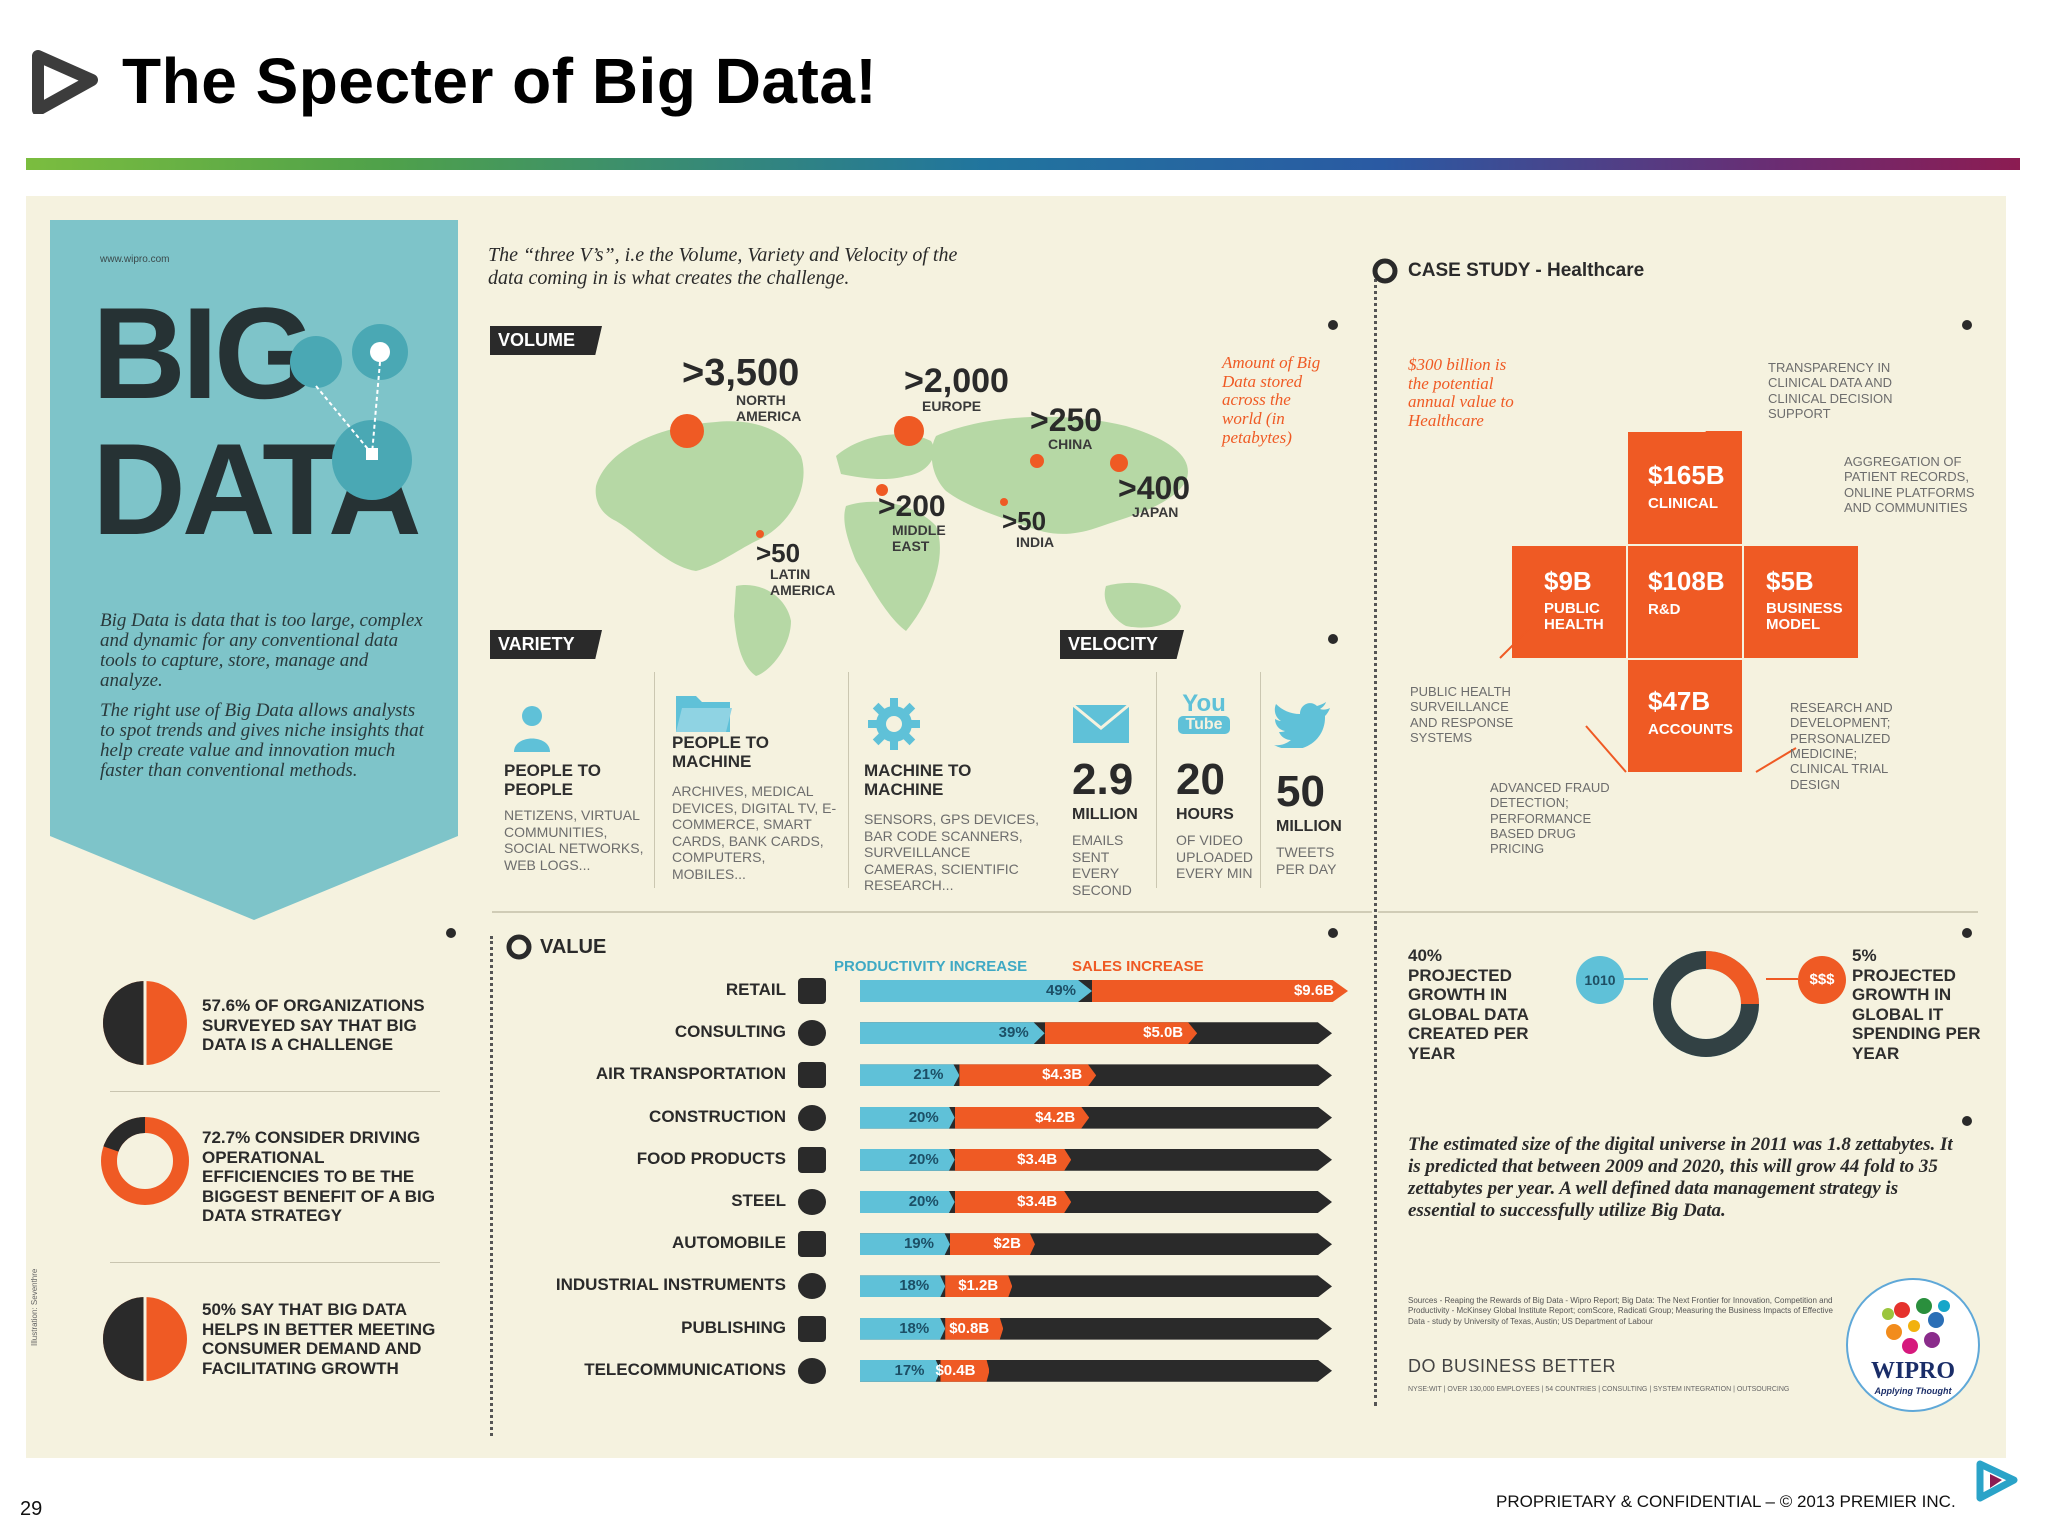  Describe the element at coordinates (906, 1371) in the screenshot. I see `value-row-telecommunications: TELECOMMUNICATIONS 17% $0.4B` at that location.